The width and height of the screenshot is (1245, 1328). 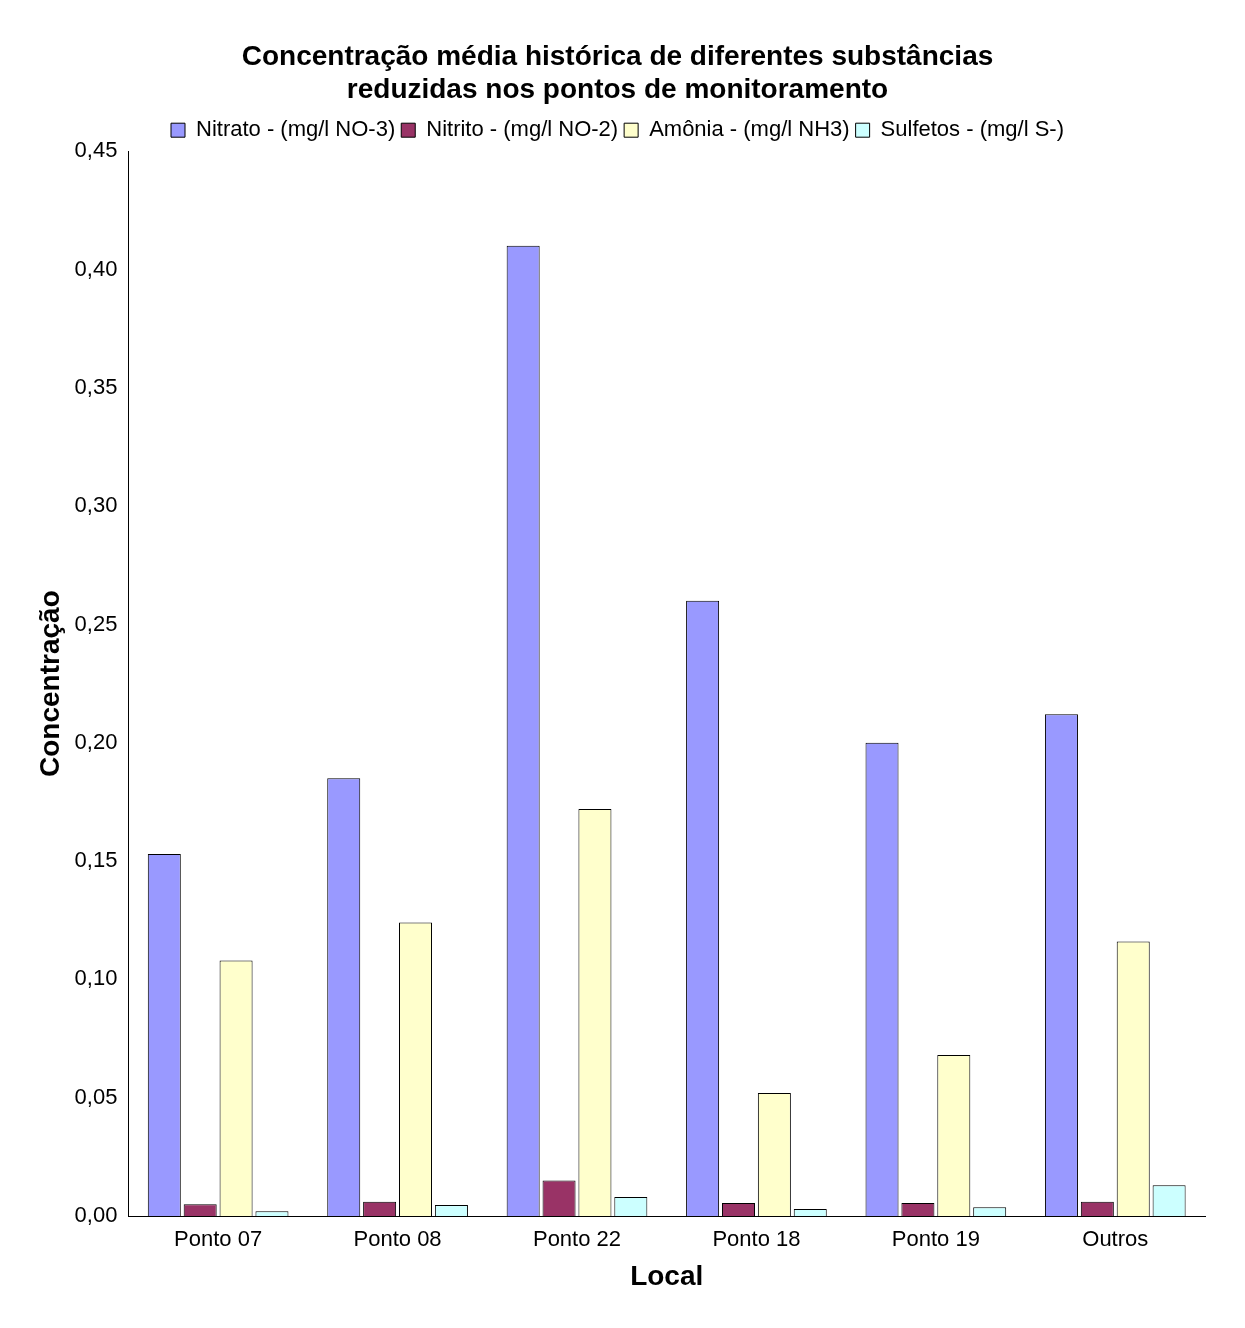 What do you see at coordinates (972, 129) in the screenshot?
I see `legend-label: Sulfetos - (mg/l S-)` at bounding box center [972, 129].